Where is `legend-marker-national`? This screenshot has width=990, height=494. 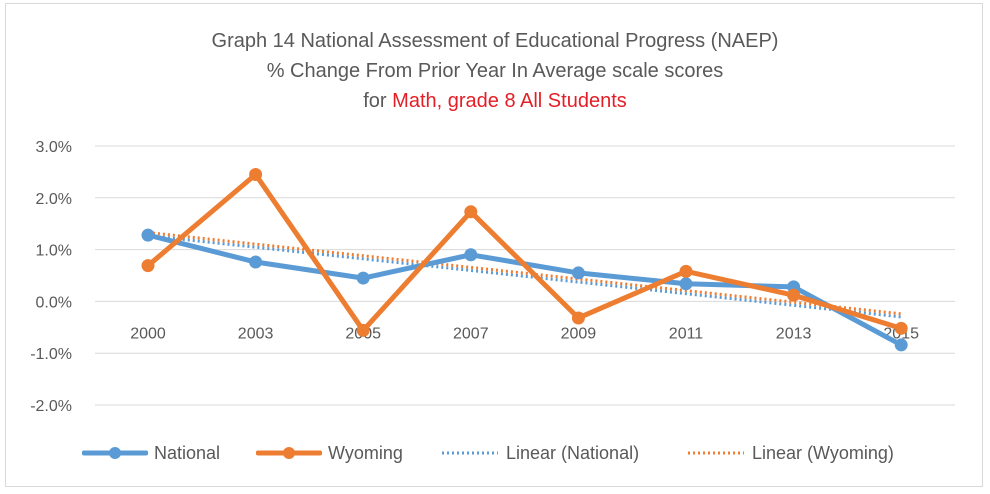
legend-marker-national is located at coordinates (115, 453).